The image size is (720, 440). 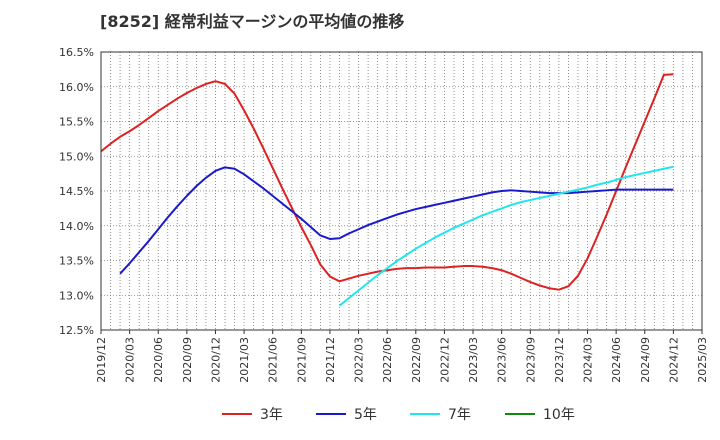 I want to click on x-tick-label: 2022/06, so click(x=387, y=360).